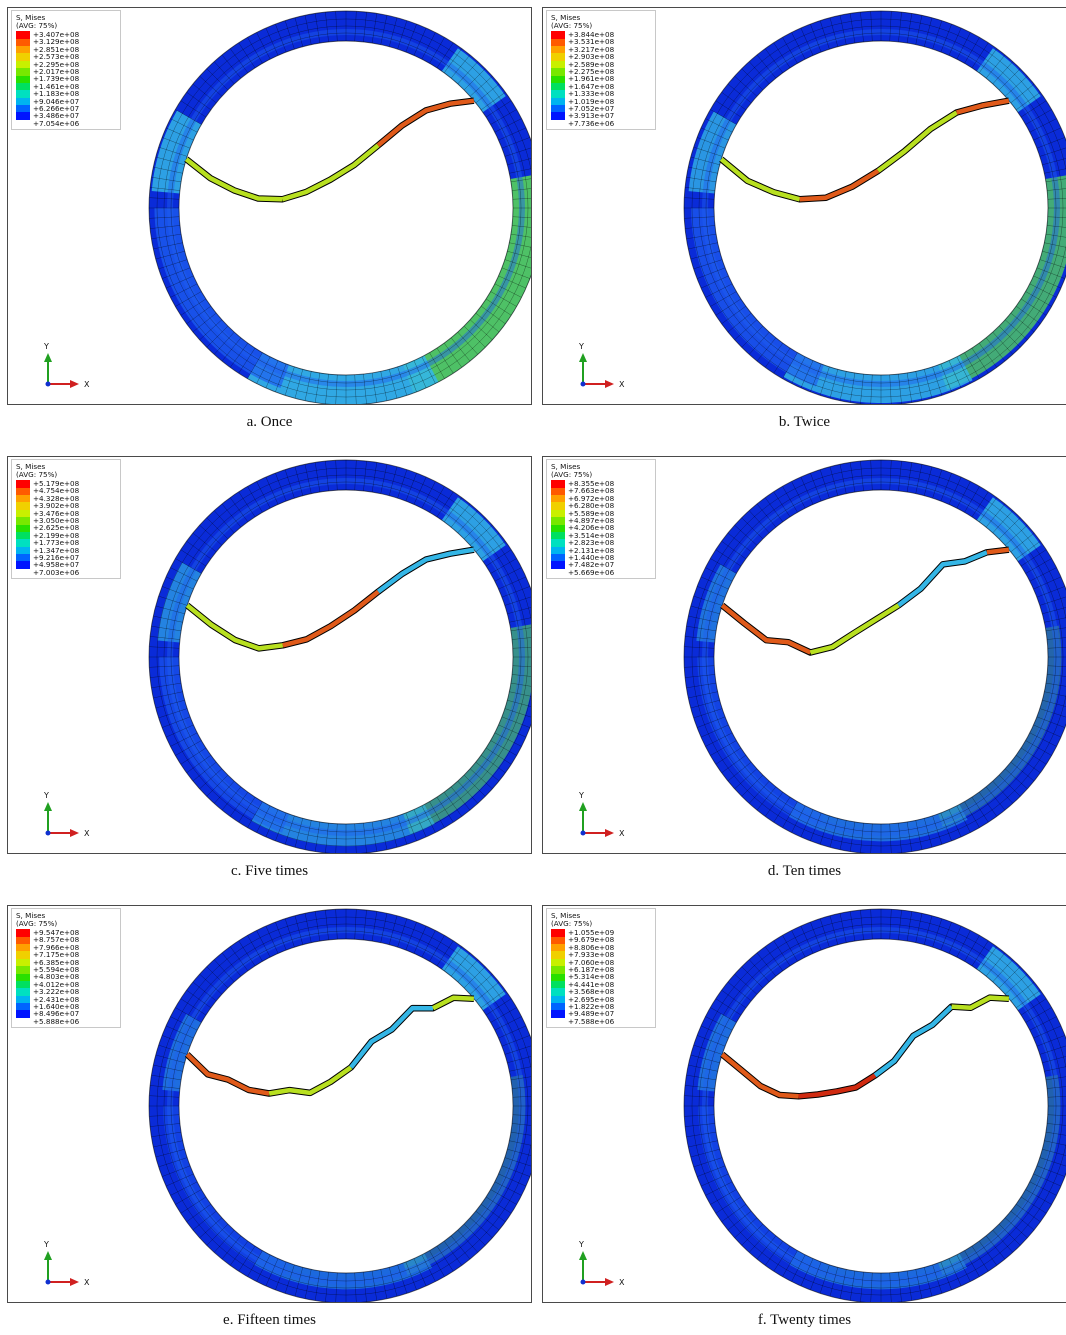 The image size is (1066, 1335). What do you see at coordinates (591, 977) in the screenshot?
I see `legend-value: +5.314e+08` at bounding box center [591, 977].